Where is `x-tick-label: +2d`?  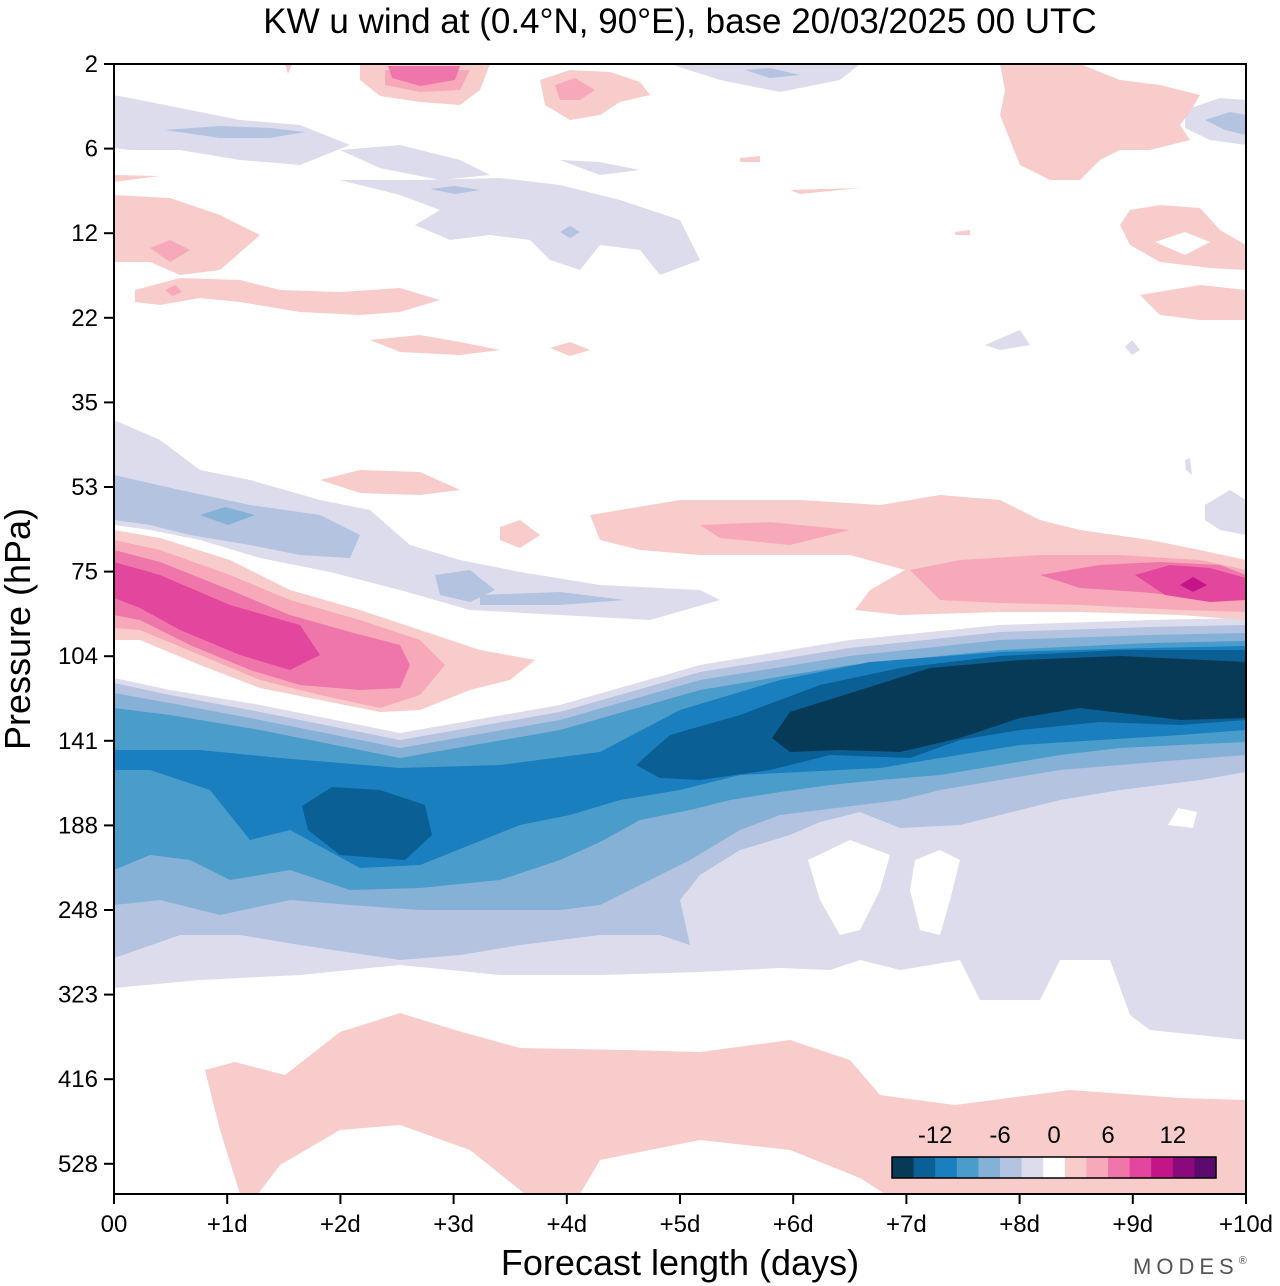 x-tick-label: +2d is located at coordinates (340, 1224).